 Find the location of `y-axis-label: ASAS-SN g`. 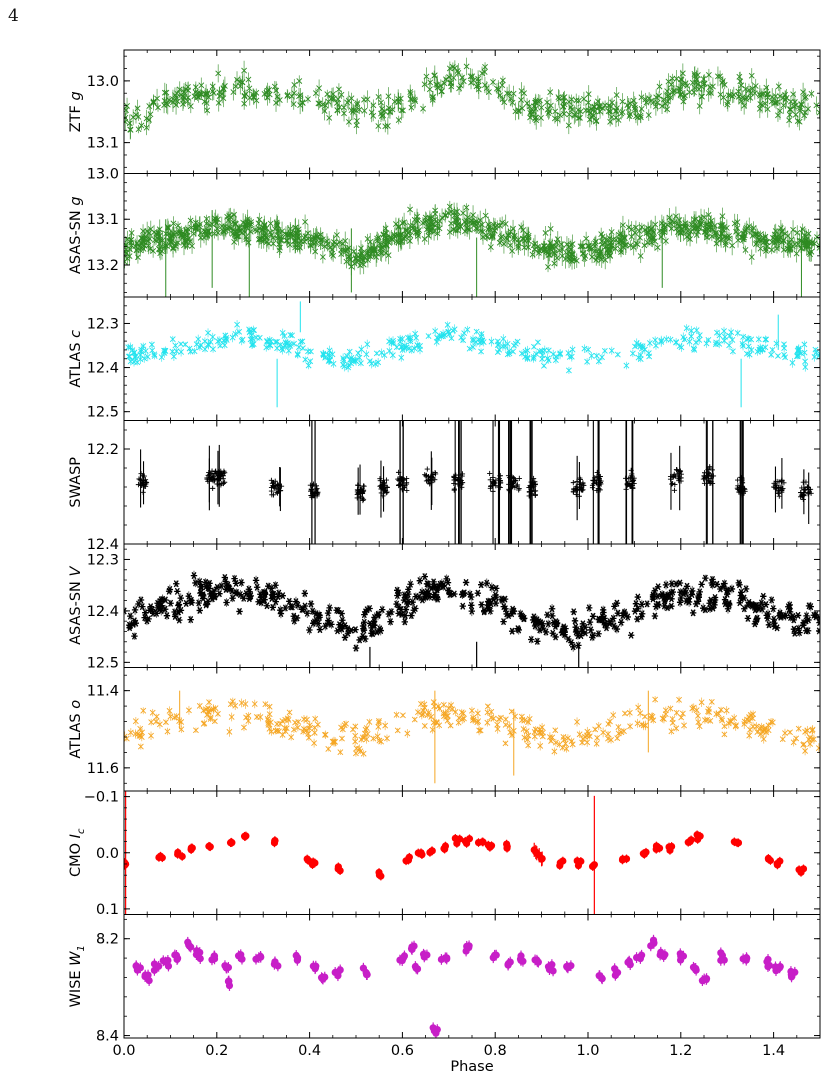

y-axis-label: ASAS-SN g is located at coordinates (76, 235).